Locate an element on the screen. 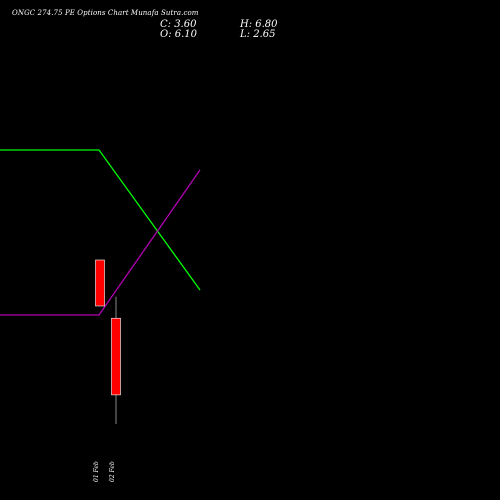 This screenshot has height=500, width=500. x-tick-label: 02 Feb is located at coordinates (112, 471).